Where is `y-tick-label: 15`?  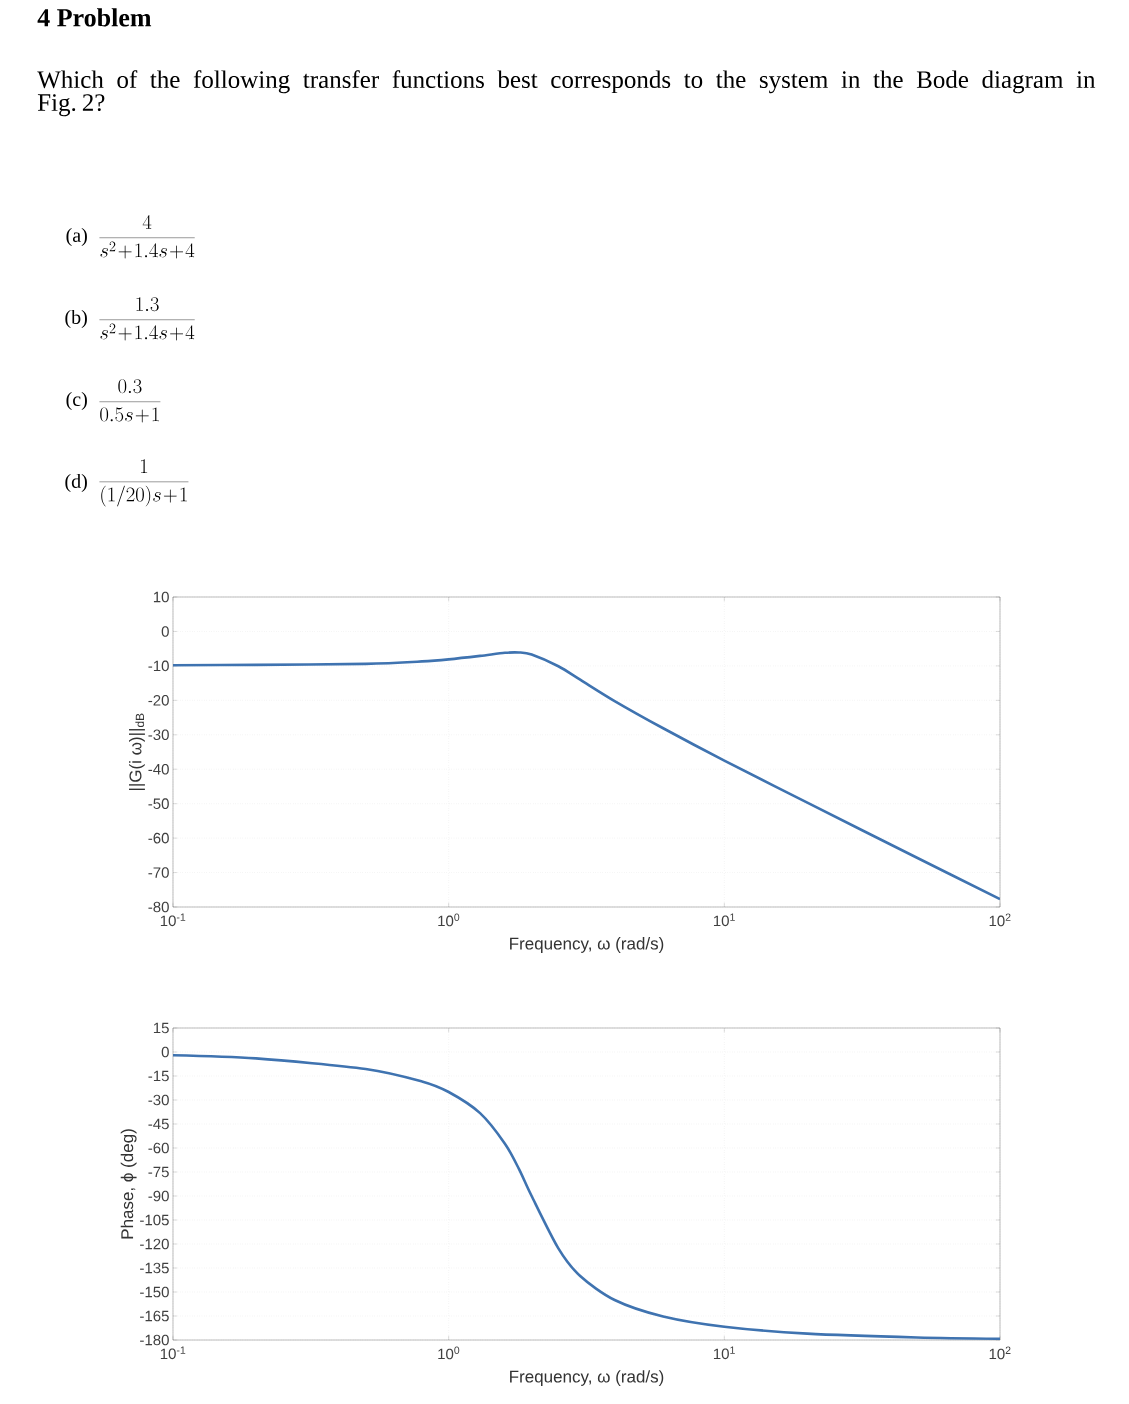 y-tick-label: 15 is located at coordinates (161, 1028).